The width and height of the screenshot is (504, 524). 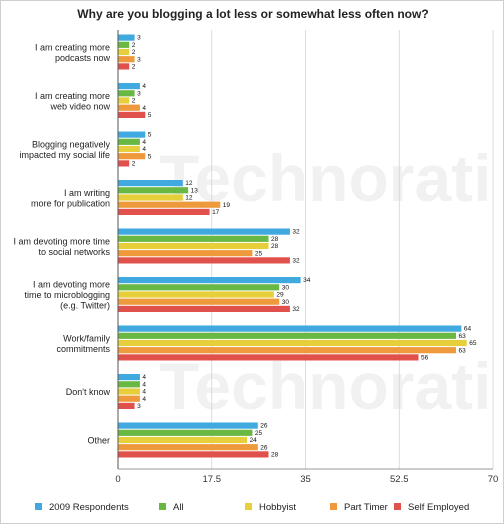 What do you see at coordinates (88, 392) in the screenshot?
I see `category-label: Don't know` at bounding box center [88, 392].